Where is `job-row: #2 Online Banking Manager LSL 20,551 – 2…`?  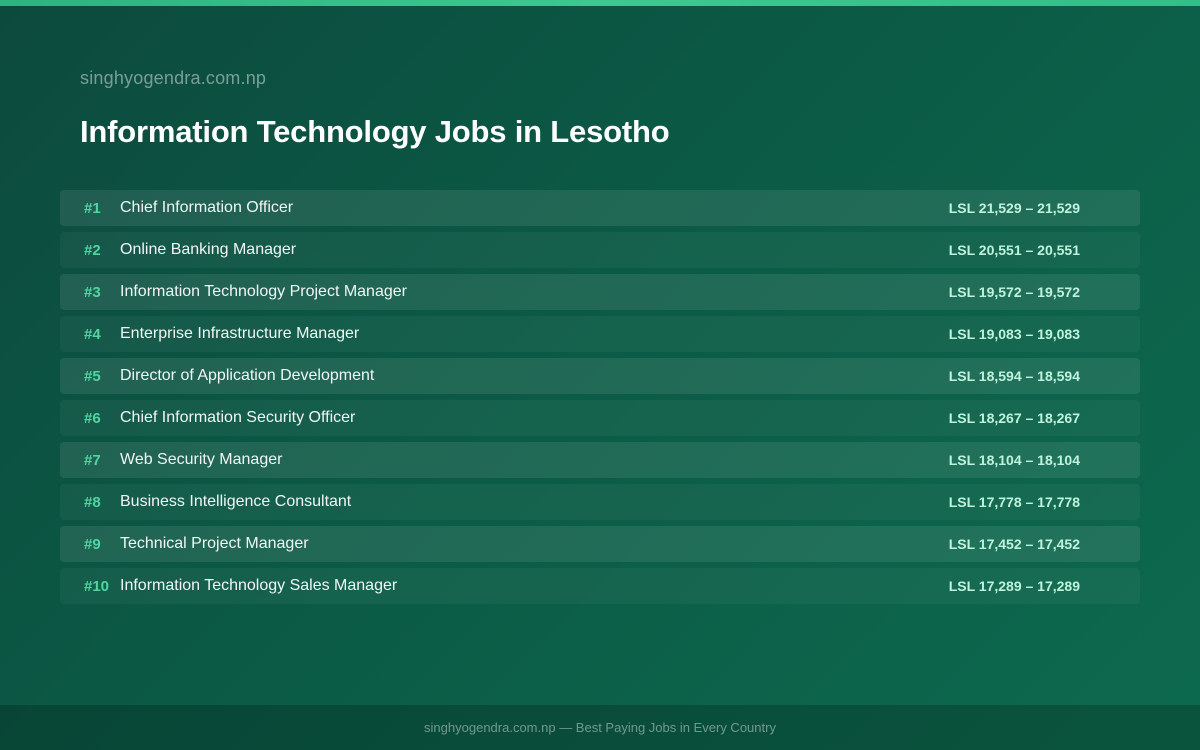
job-row: #2 Online Banking Manager LSL 20,551 – 2… is located at coordinates (600, 250).